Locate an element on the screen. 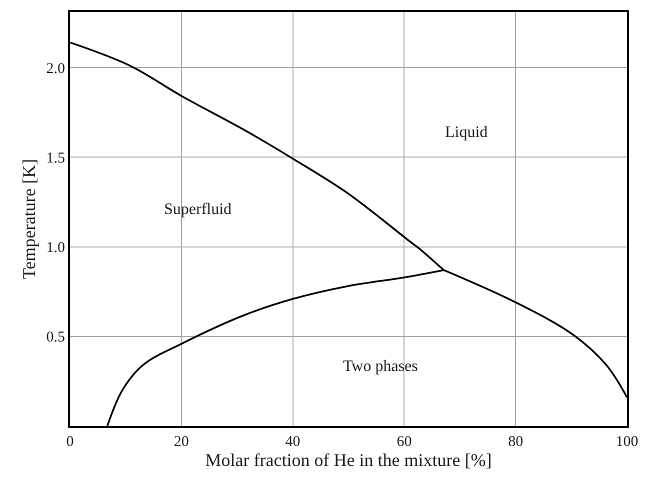 The height and width of the screenshot is (477, 648). y-tick-label: 0.5 is located at coordinates (55, 338).